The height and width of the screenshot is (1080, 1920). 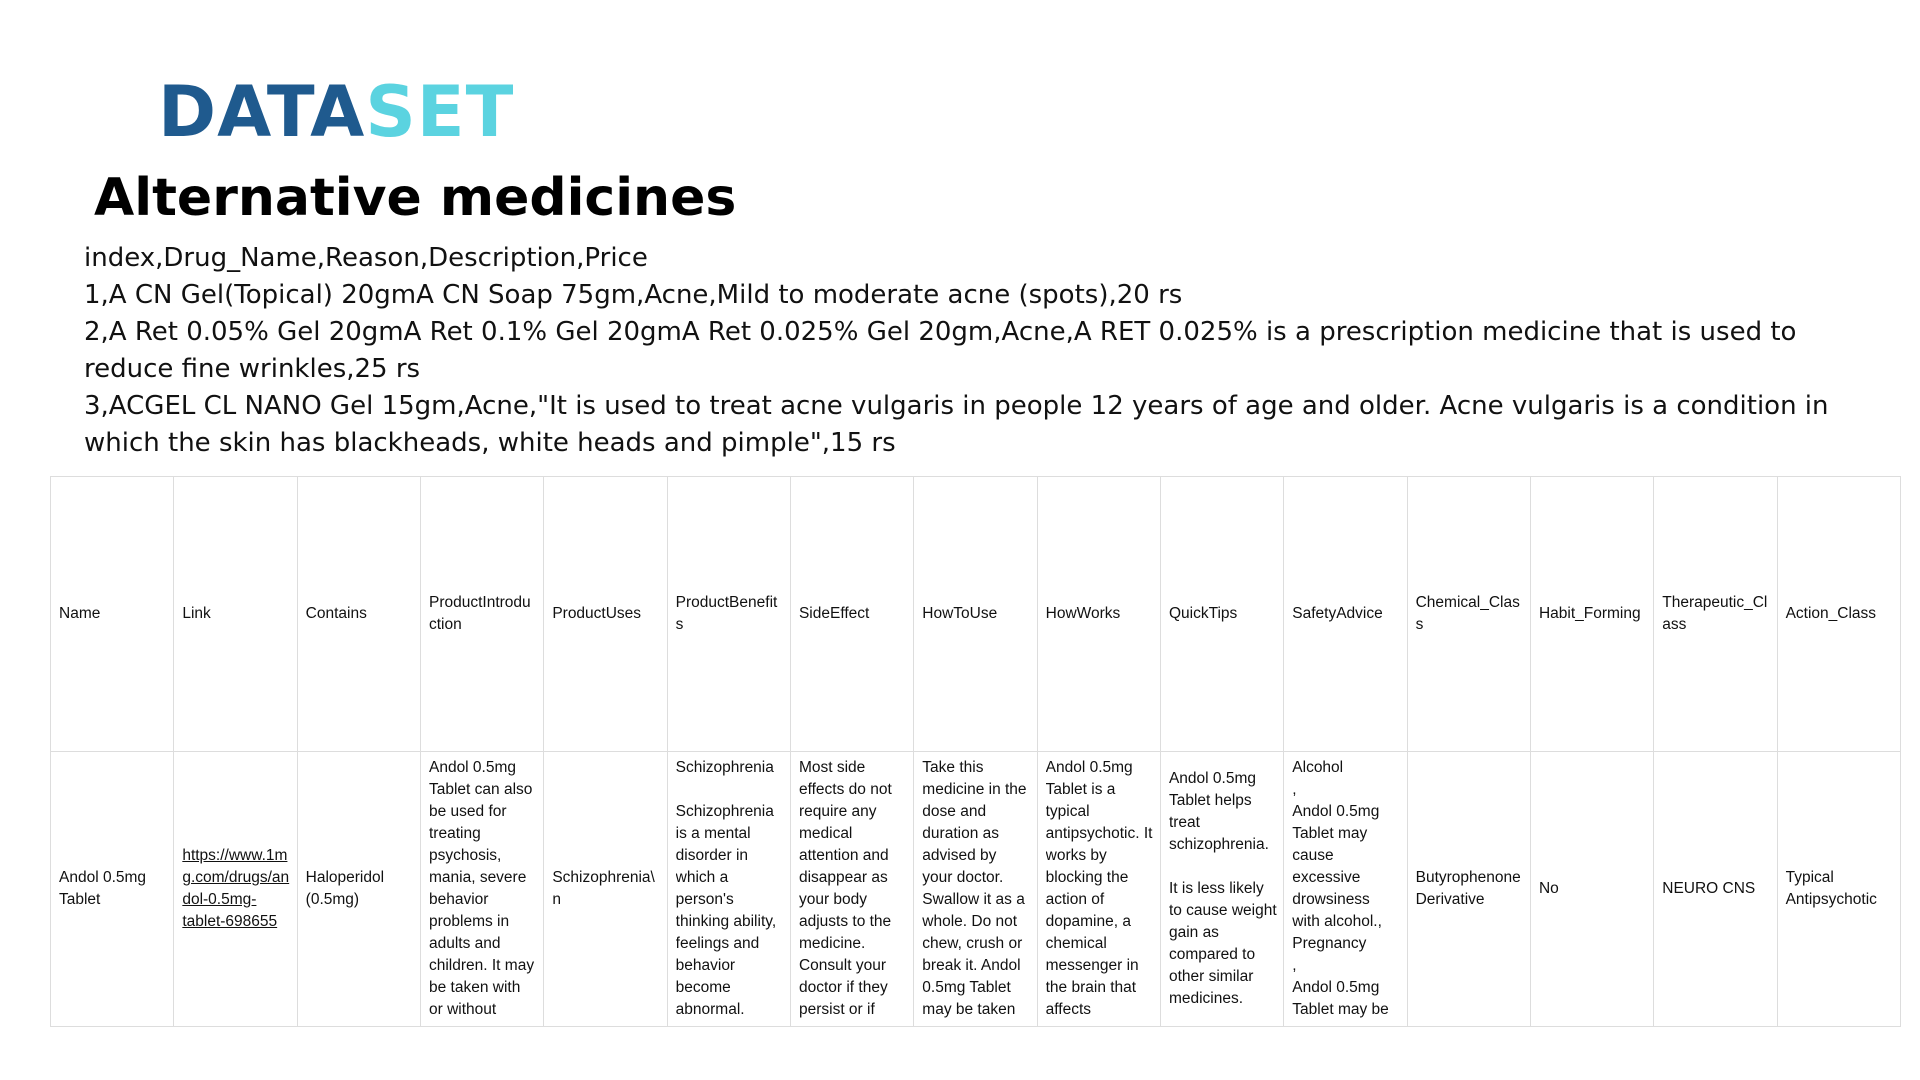 What do you see at coordinates (1715, 614) in the screenshot?
I see `column-header-therapeutic-class: Therapeutic_Class` at bounding box center [1715, 614].